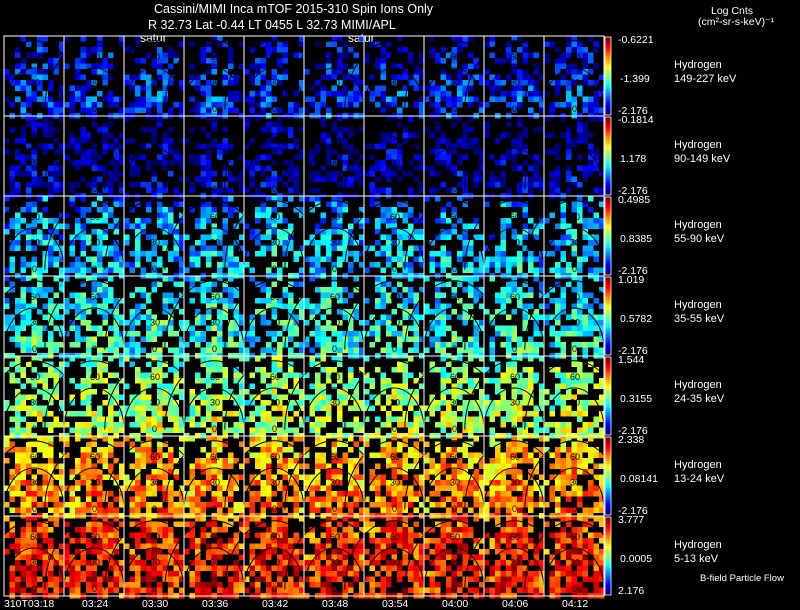  Describe the element at coordinates (608, 156) in the screenshot. I see `colorbar` at that location.